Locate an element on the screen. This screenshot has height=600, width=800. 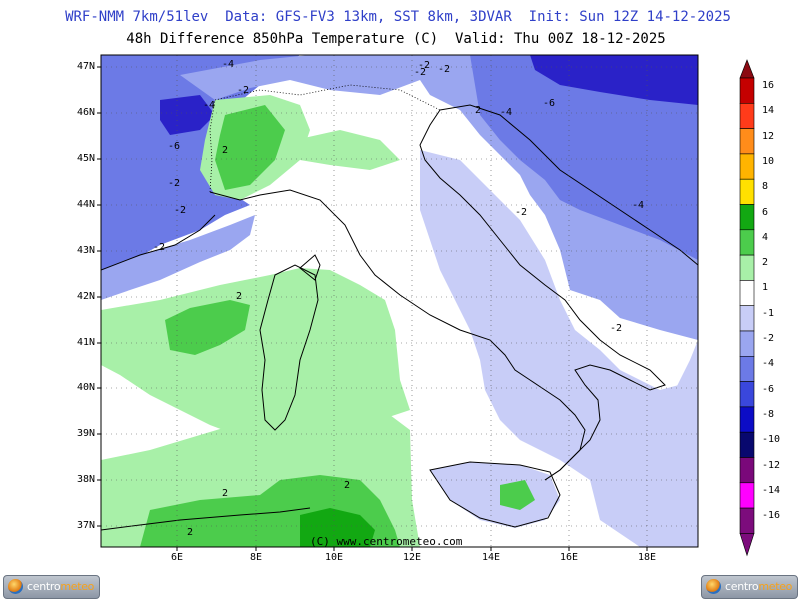
lat-label: 39N is located at coordinates (85, 433).